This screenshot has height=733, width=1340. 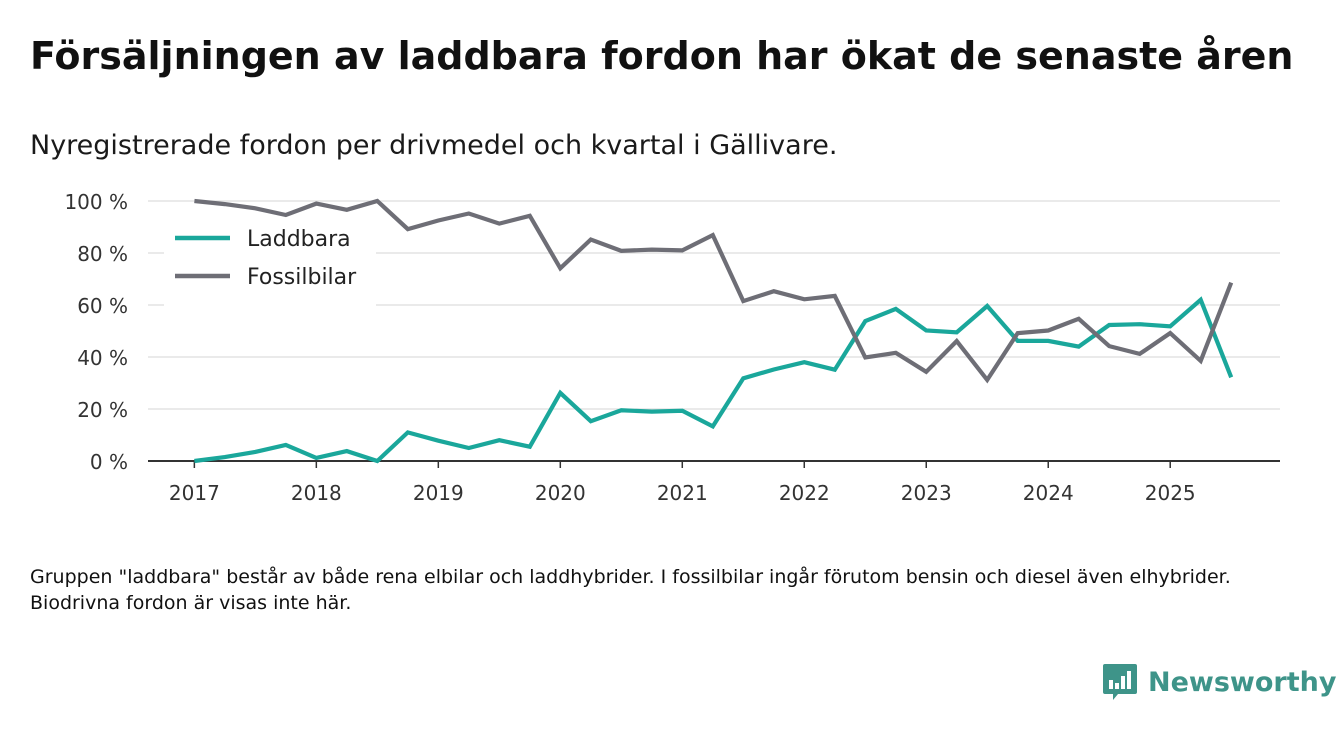 I want to click on y-tick-label: 80 %, so click(x=102, y=254).